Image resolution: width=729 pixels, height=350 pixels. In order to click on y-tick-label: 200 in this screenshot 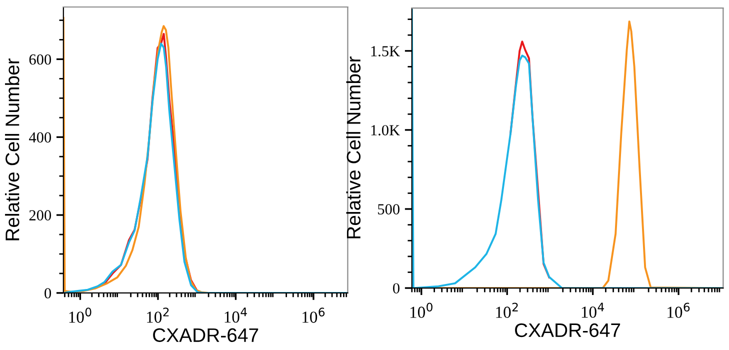, I will do `click(40, 215)`.